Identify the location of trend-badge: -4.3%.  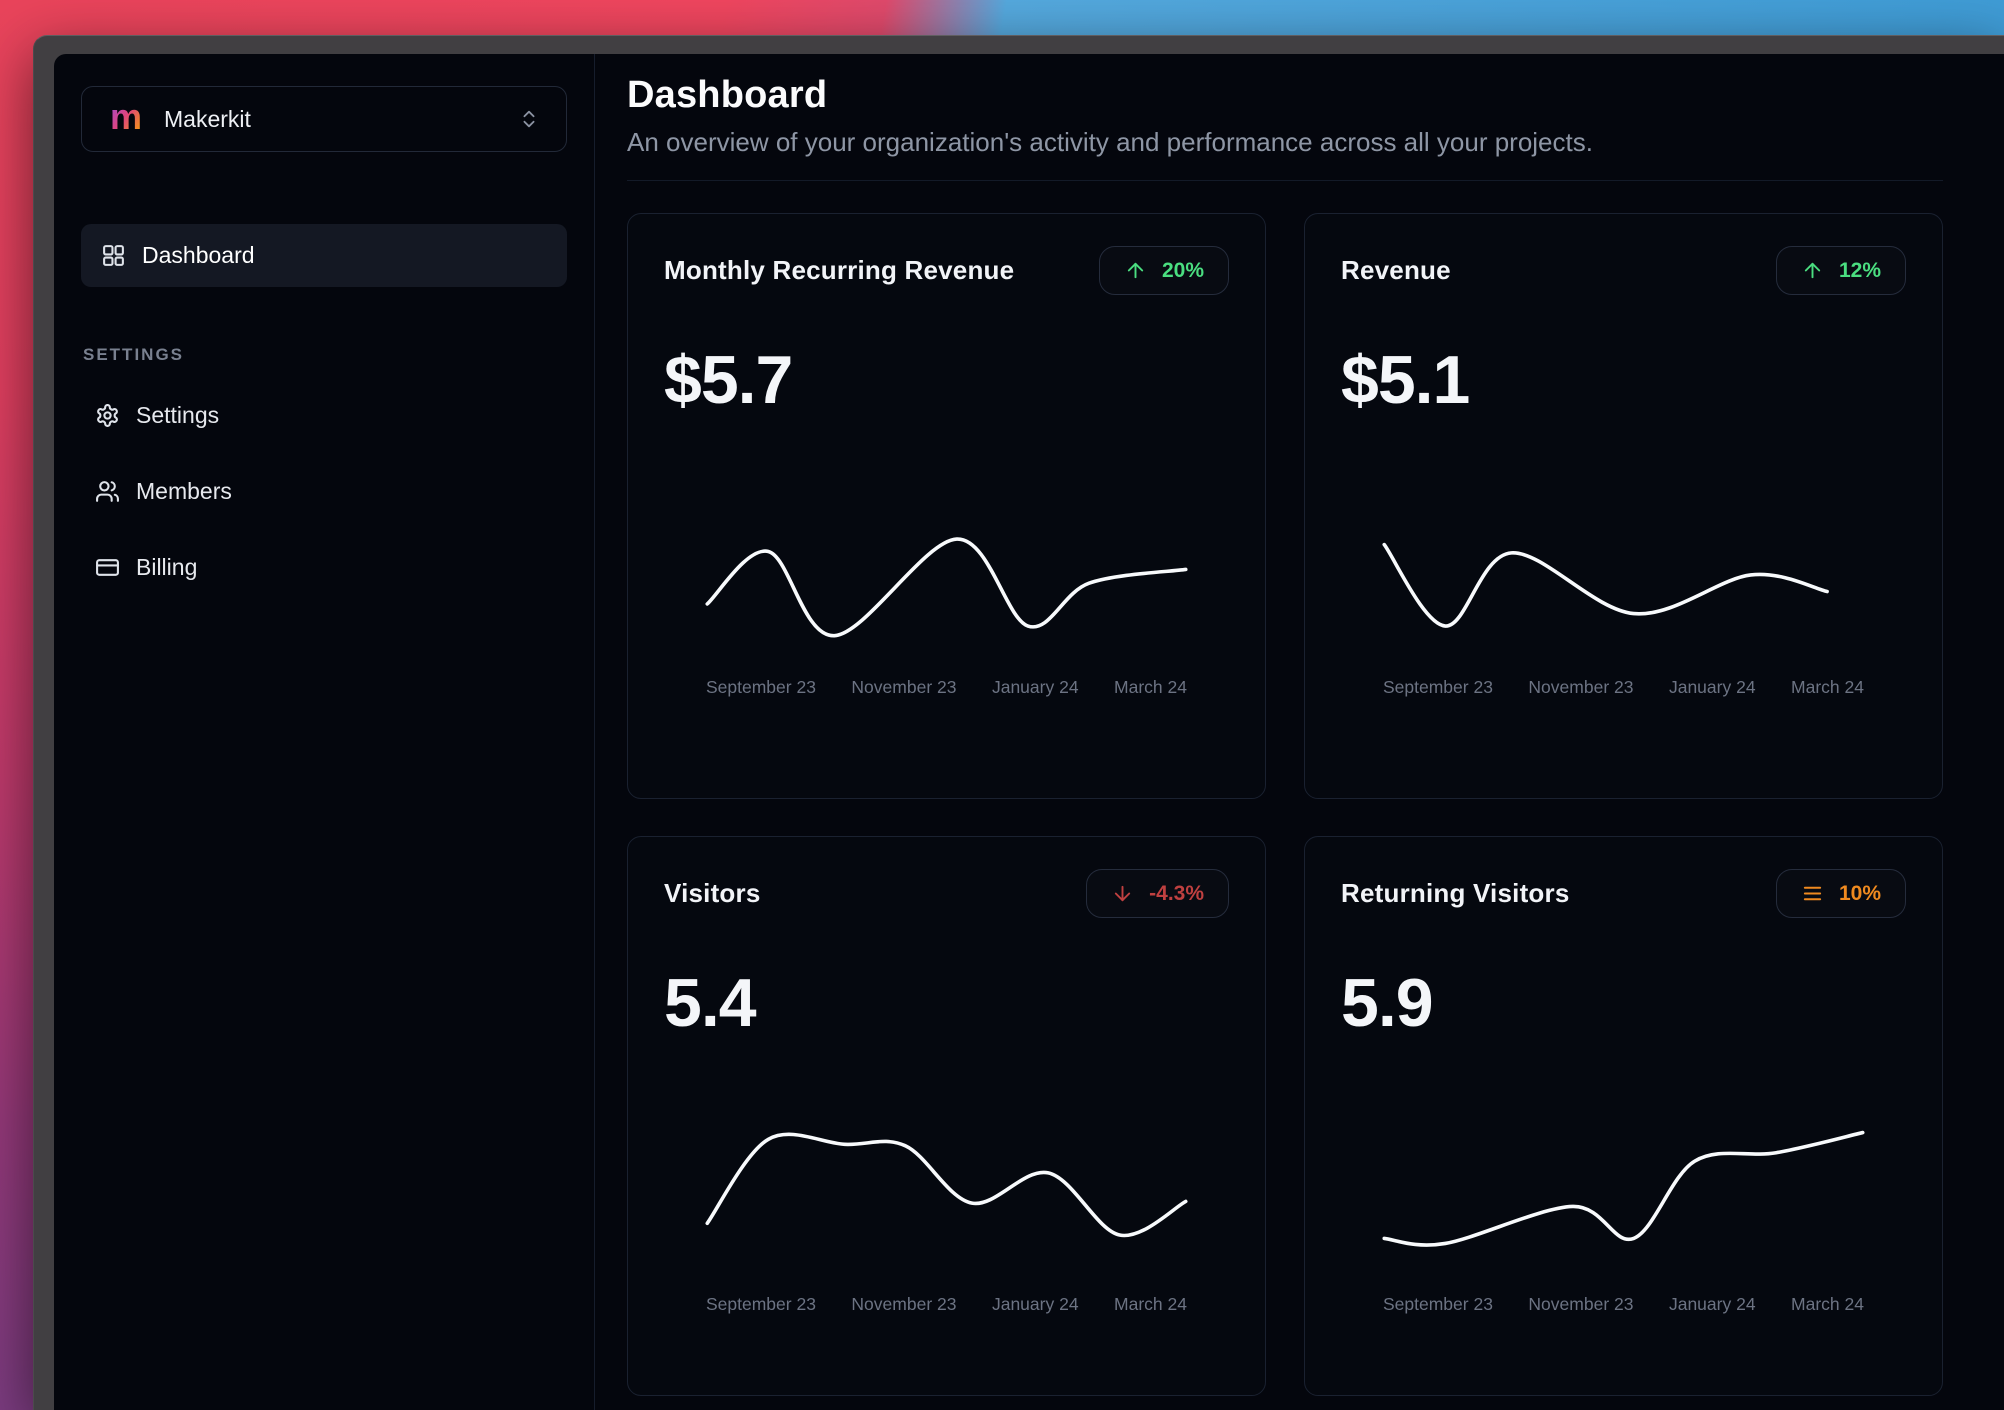
(1157, 893).